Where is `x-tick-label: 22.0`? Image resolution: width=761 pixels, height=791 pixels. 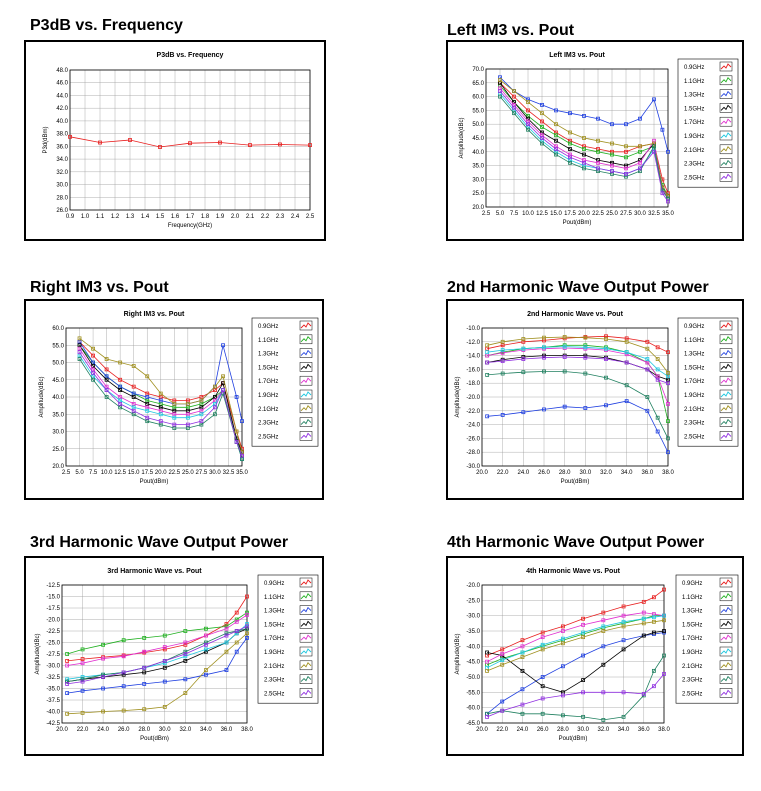 x-tick-label: 22.0 is located at coordinates (83, 730).